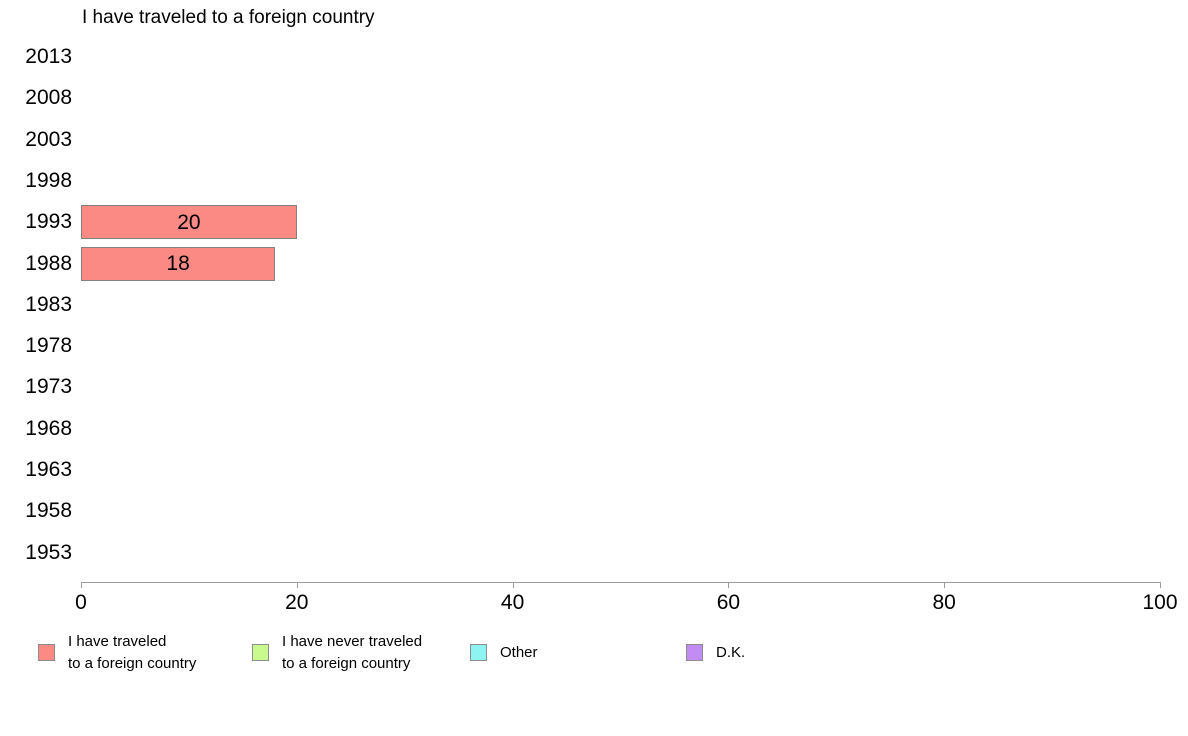  Describe the element at coordinates (48, 428) in the screenshot. I see `year-label-1968: 1968` at that location.